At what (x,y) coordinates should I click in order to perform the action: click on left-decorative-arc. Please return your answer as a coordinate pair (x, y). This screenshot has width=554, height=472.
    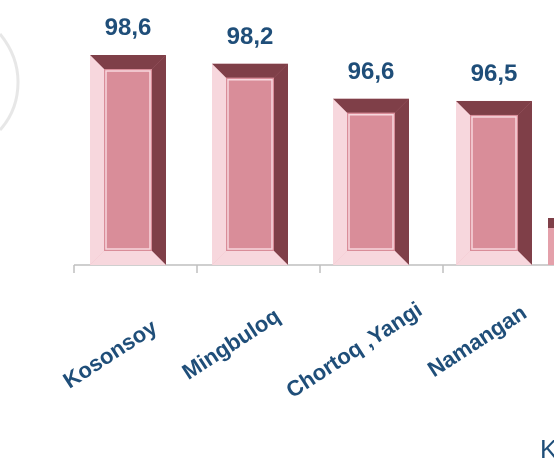
    Looking at the image, I should click on (10, 82).